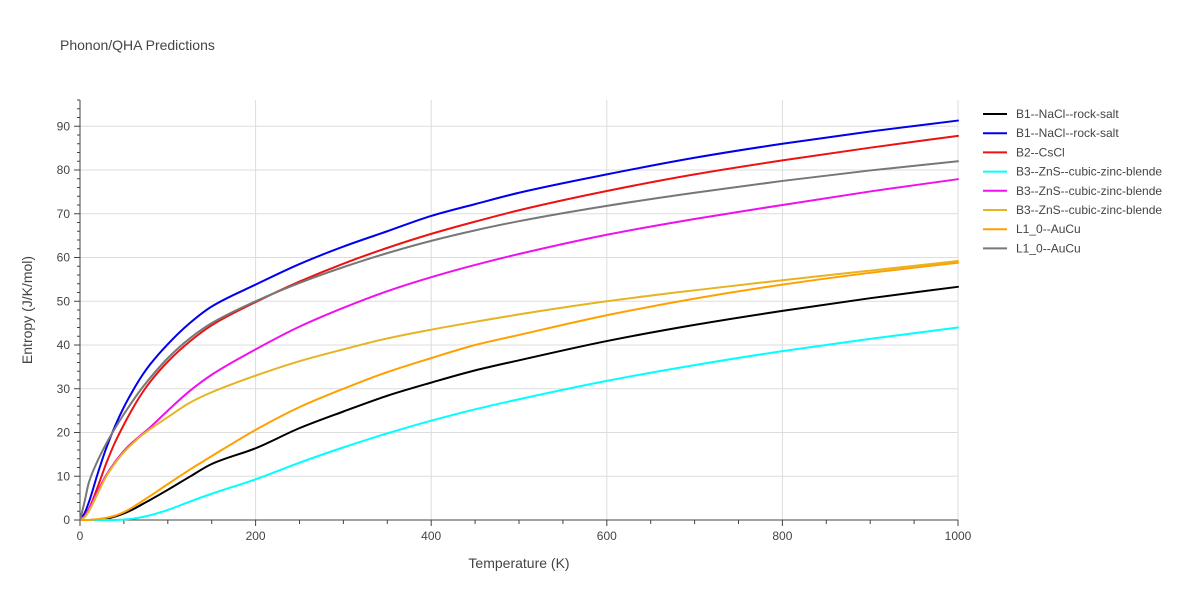 This screenshot has width=1200, height=600. I want to click on y-axis-title: Entropy (J/K/mol), so click(27, 310).